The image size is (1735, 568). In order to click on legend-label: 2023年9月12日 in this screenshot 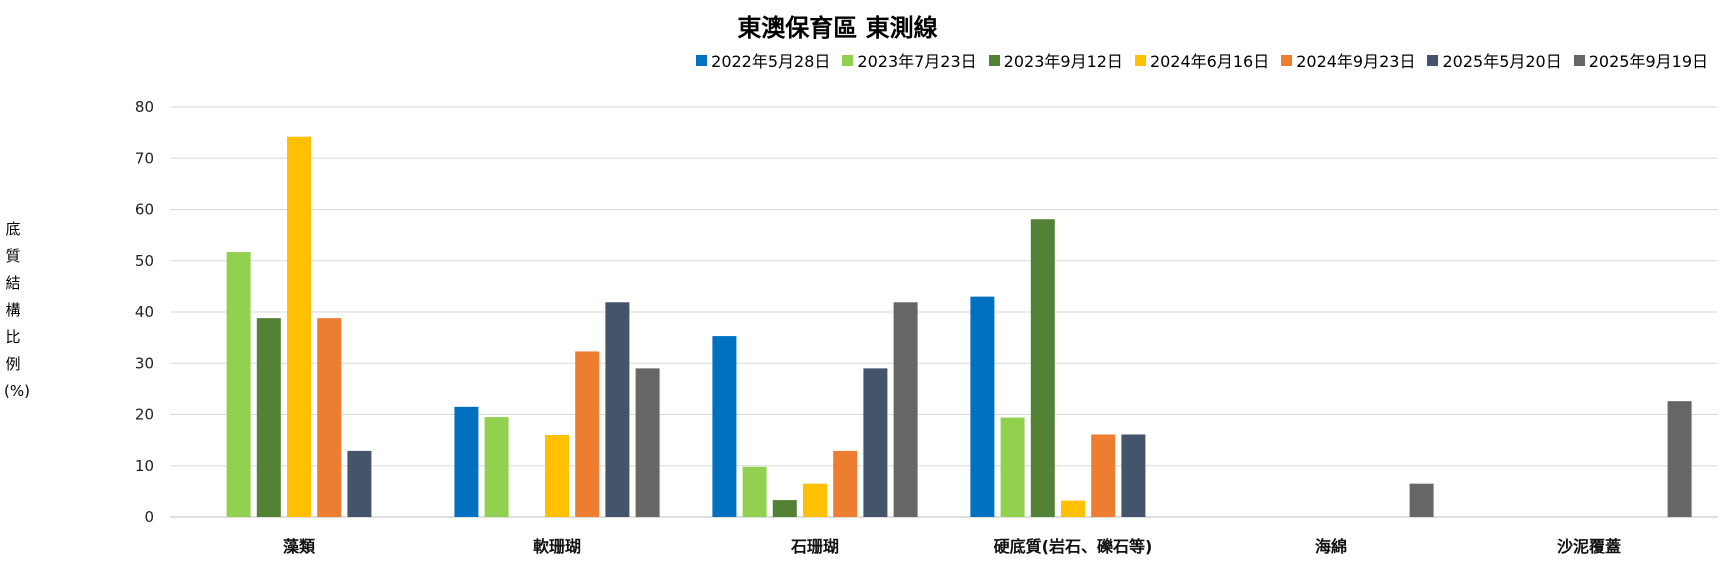, I will do `click(1063, 61)`.